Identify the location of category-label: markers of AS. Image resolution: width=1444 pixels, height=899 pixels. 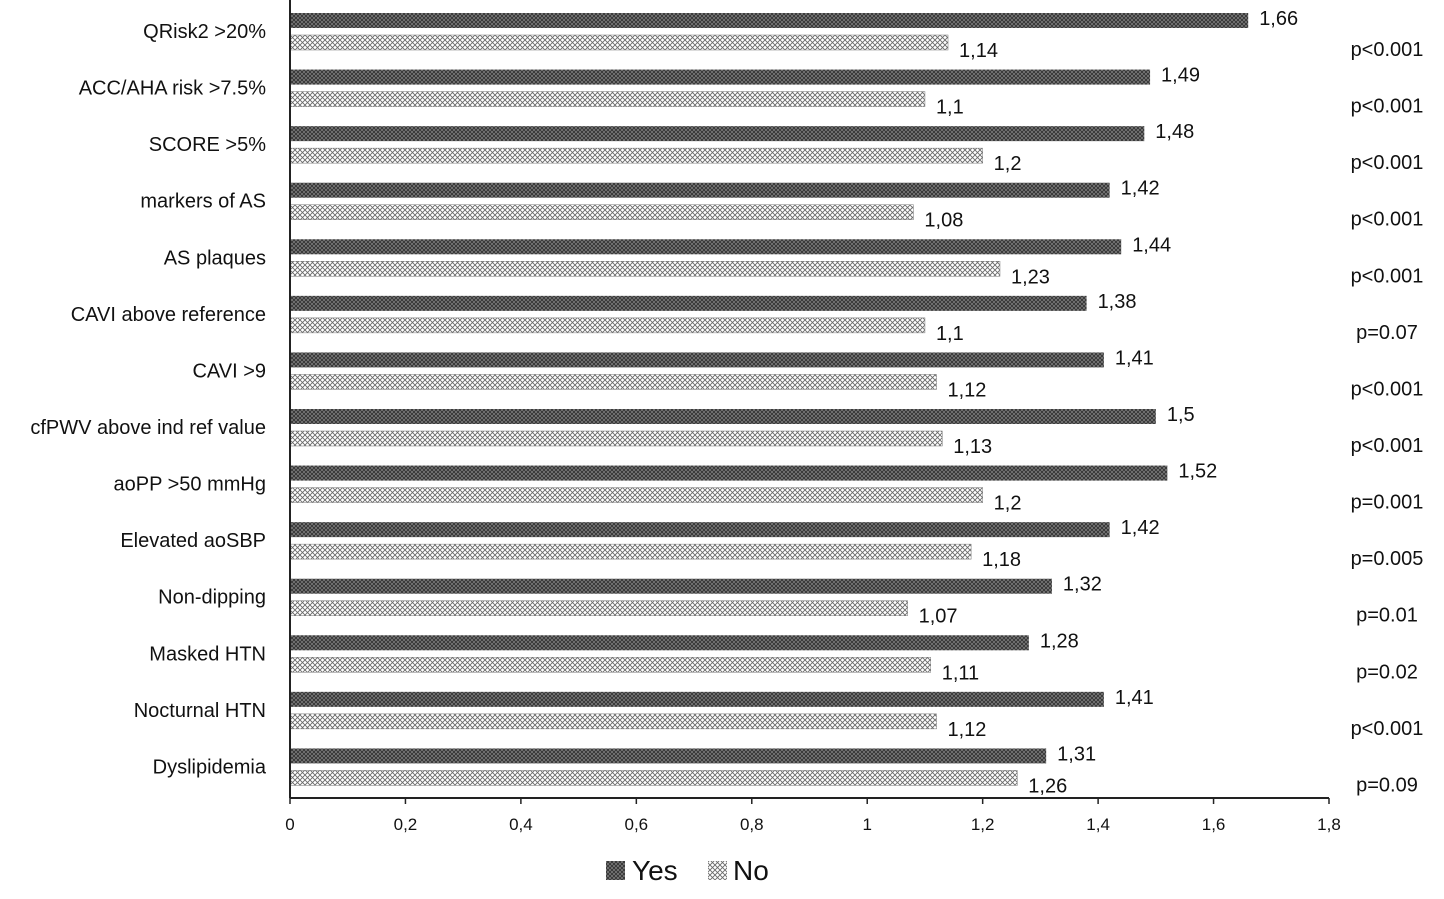
(203, 202).